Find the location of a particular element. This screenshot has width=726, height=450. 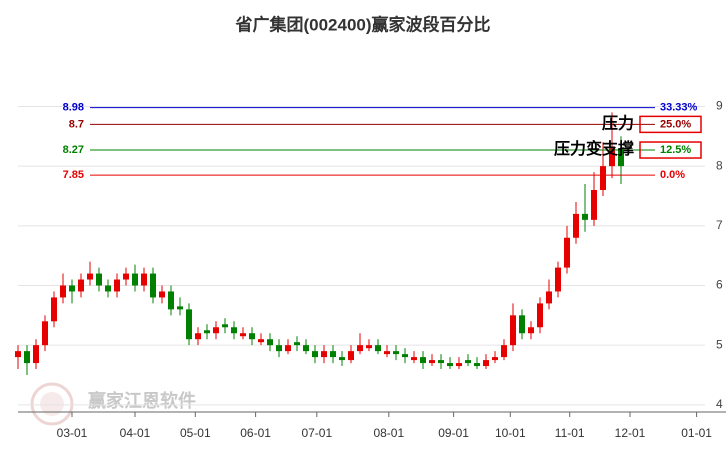

x-tick-label: 01-01 is located at coordinates (696, 433).